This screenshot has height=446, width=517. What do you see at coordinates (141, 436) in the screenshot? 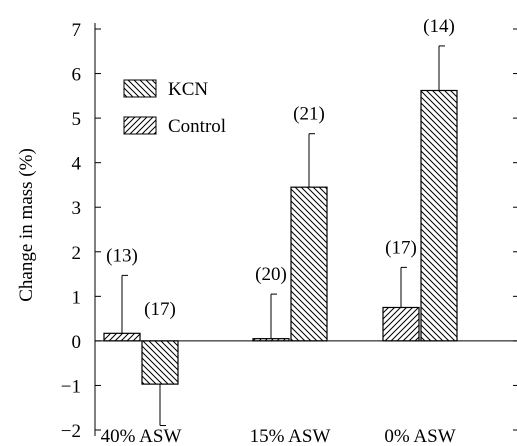
I see `x-tick-label: 40% ASW` at bounding box center [141, 436].